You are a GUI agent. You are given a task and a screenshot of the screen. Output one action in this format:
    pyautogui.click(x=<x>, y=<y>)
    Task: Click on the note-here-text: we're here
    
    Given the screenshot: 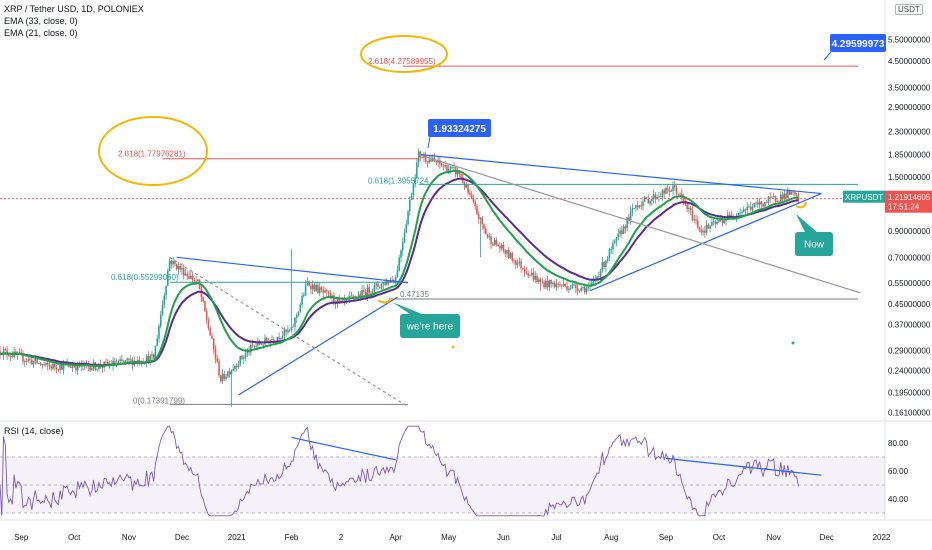 What is the action you would take?
    pyautogui.click(x=430, y=327)
    